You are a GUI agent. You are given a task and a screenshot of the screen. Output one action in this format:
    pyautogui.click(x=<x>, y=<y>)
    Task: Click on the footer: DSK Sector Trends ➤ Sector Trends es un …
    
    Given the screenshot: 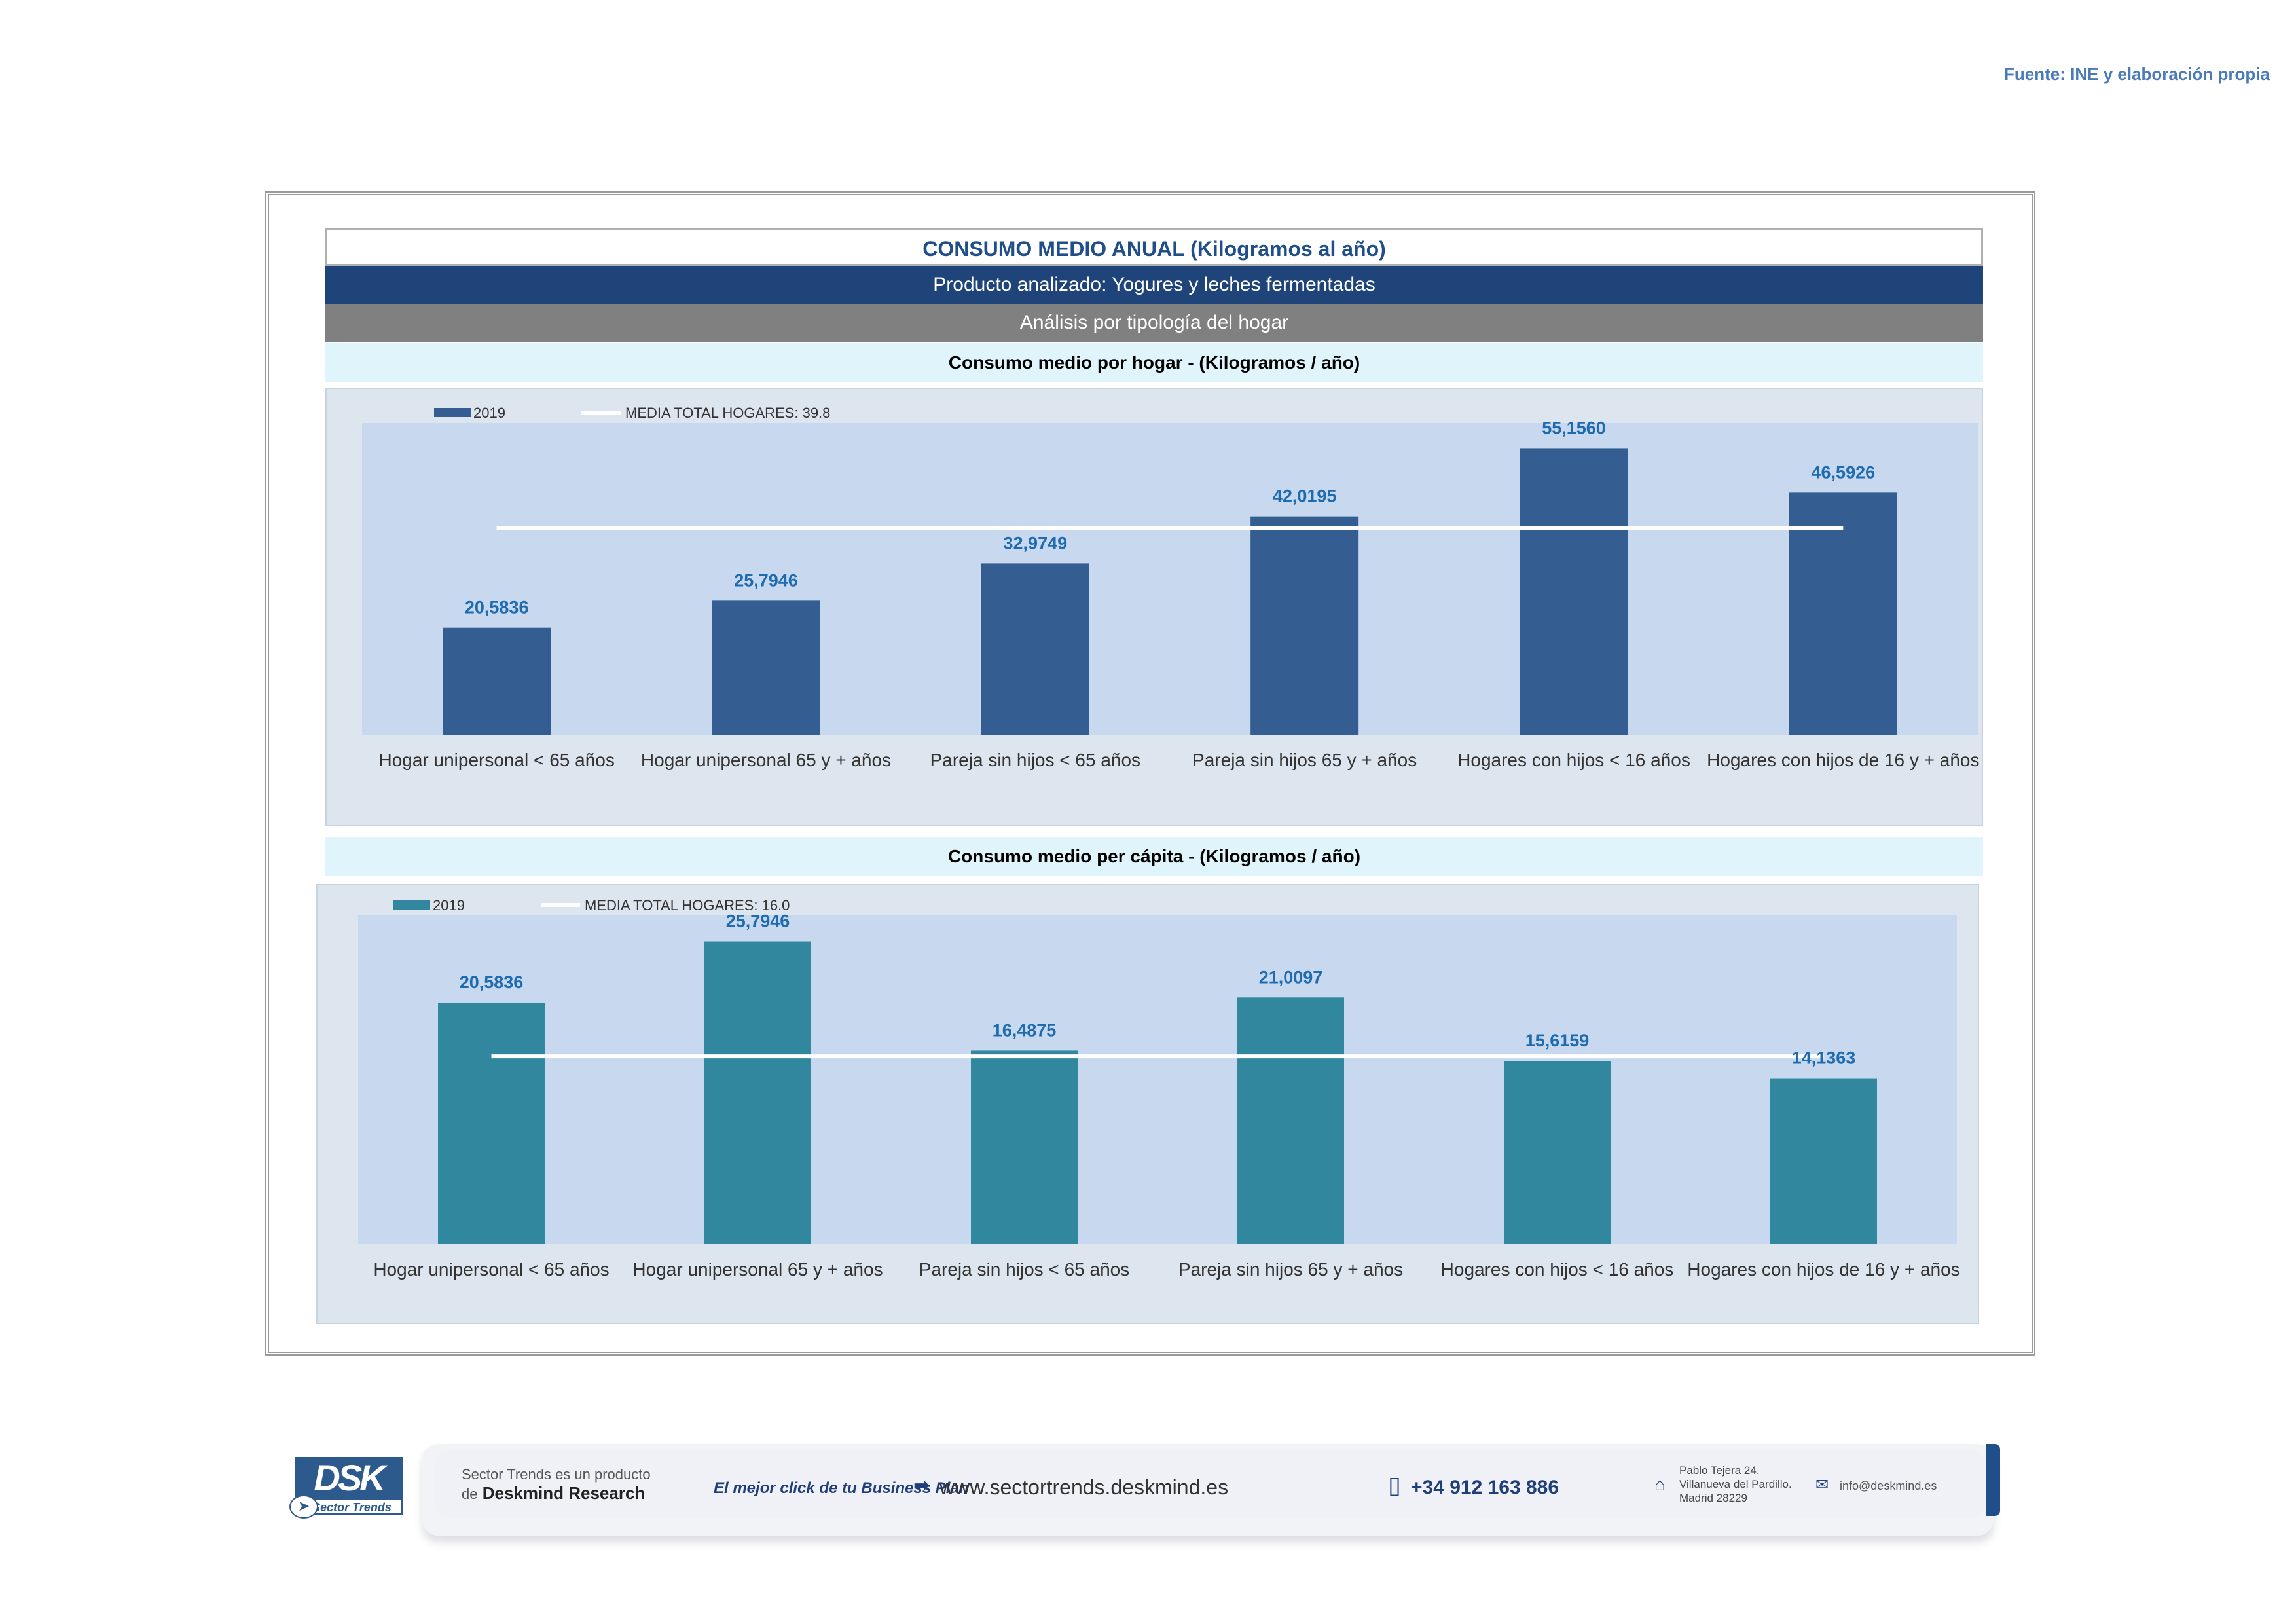 What is the action you would take?
    pyautogui.click(x=1146, y=1496)
    